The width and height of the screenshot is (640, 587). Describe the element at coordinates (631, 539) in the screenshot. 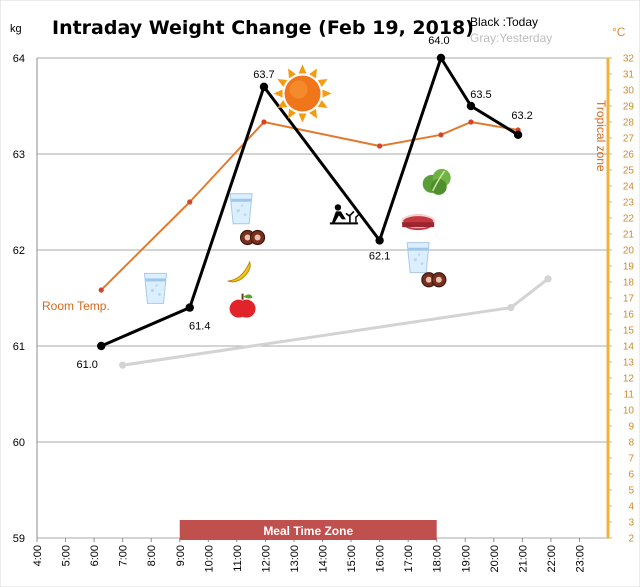

I see `y2-tick-label: 2` at that location.